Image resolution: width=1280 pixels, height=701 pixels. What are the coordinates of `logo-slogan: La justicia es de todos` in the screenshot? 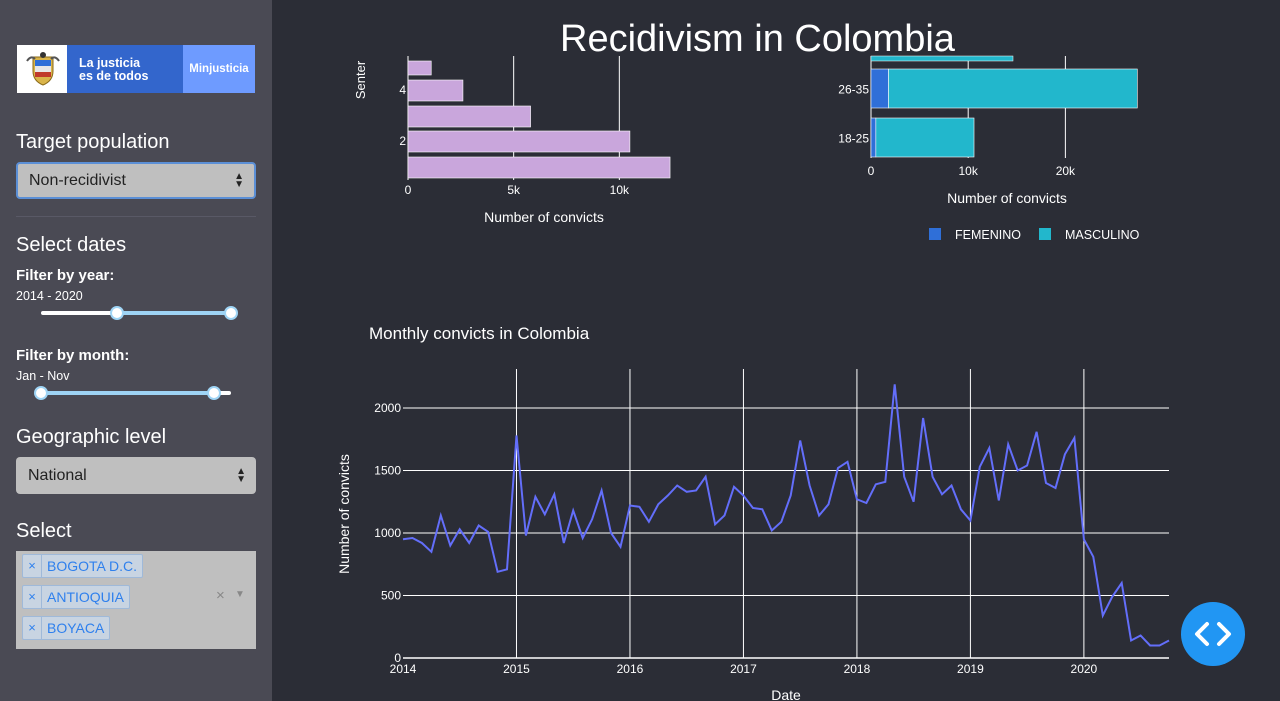 It's located at (125, 69).